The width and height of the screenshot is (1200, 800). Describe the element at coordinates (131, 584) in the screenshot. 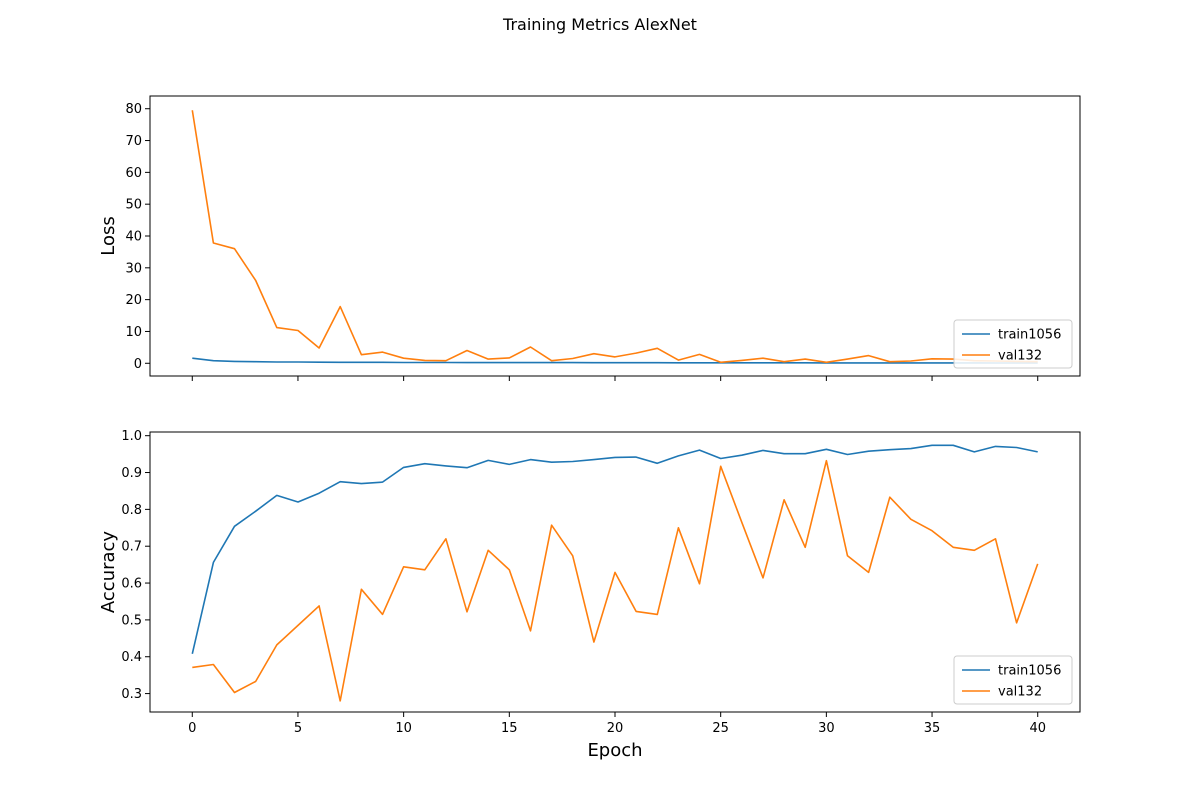

I see `y-tick-label: 0.6` at that location.